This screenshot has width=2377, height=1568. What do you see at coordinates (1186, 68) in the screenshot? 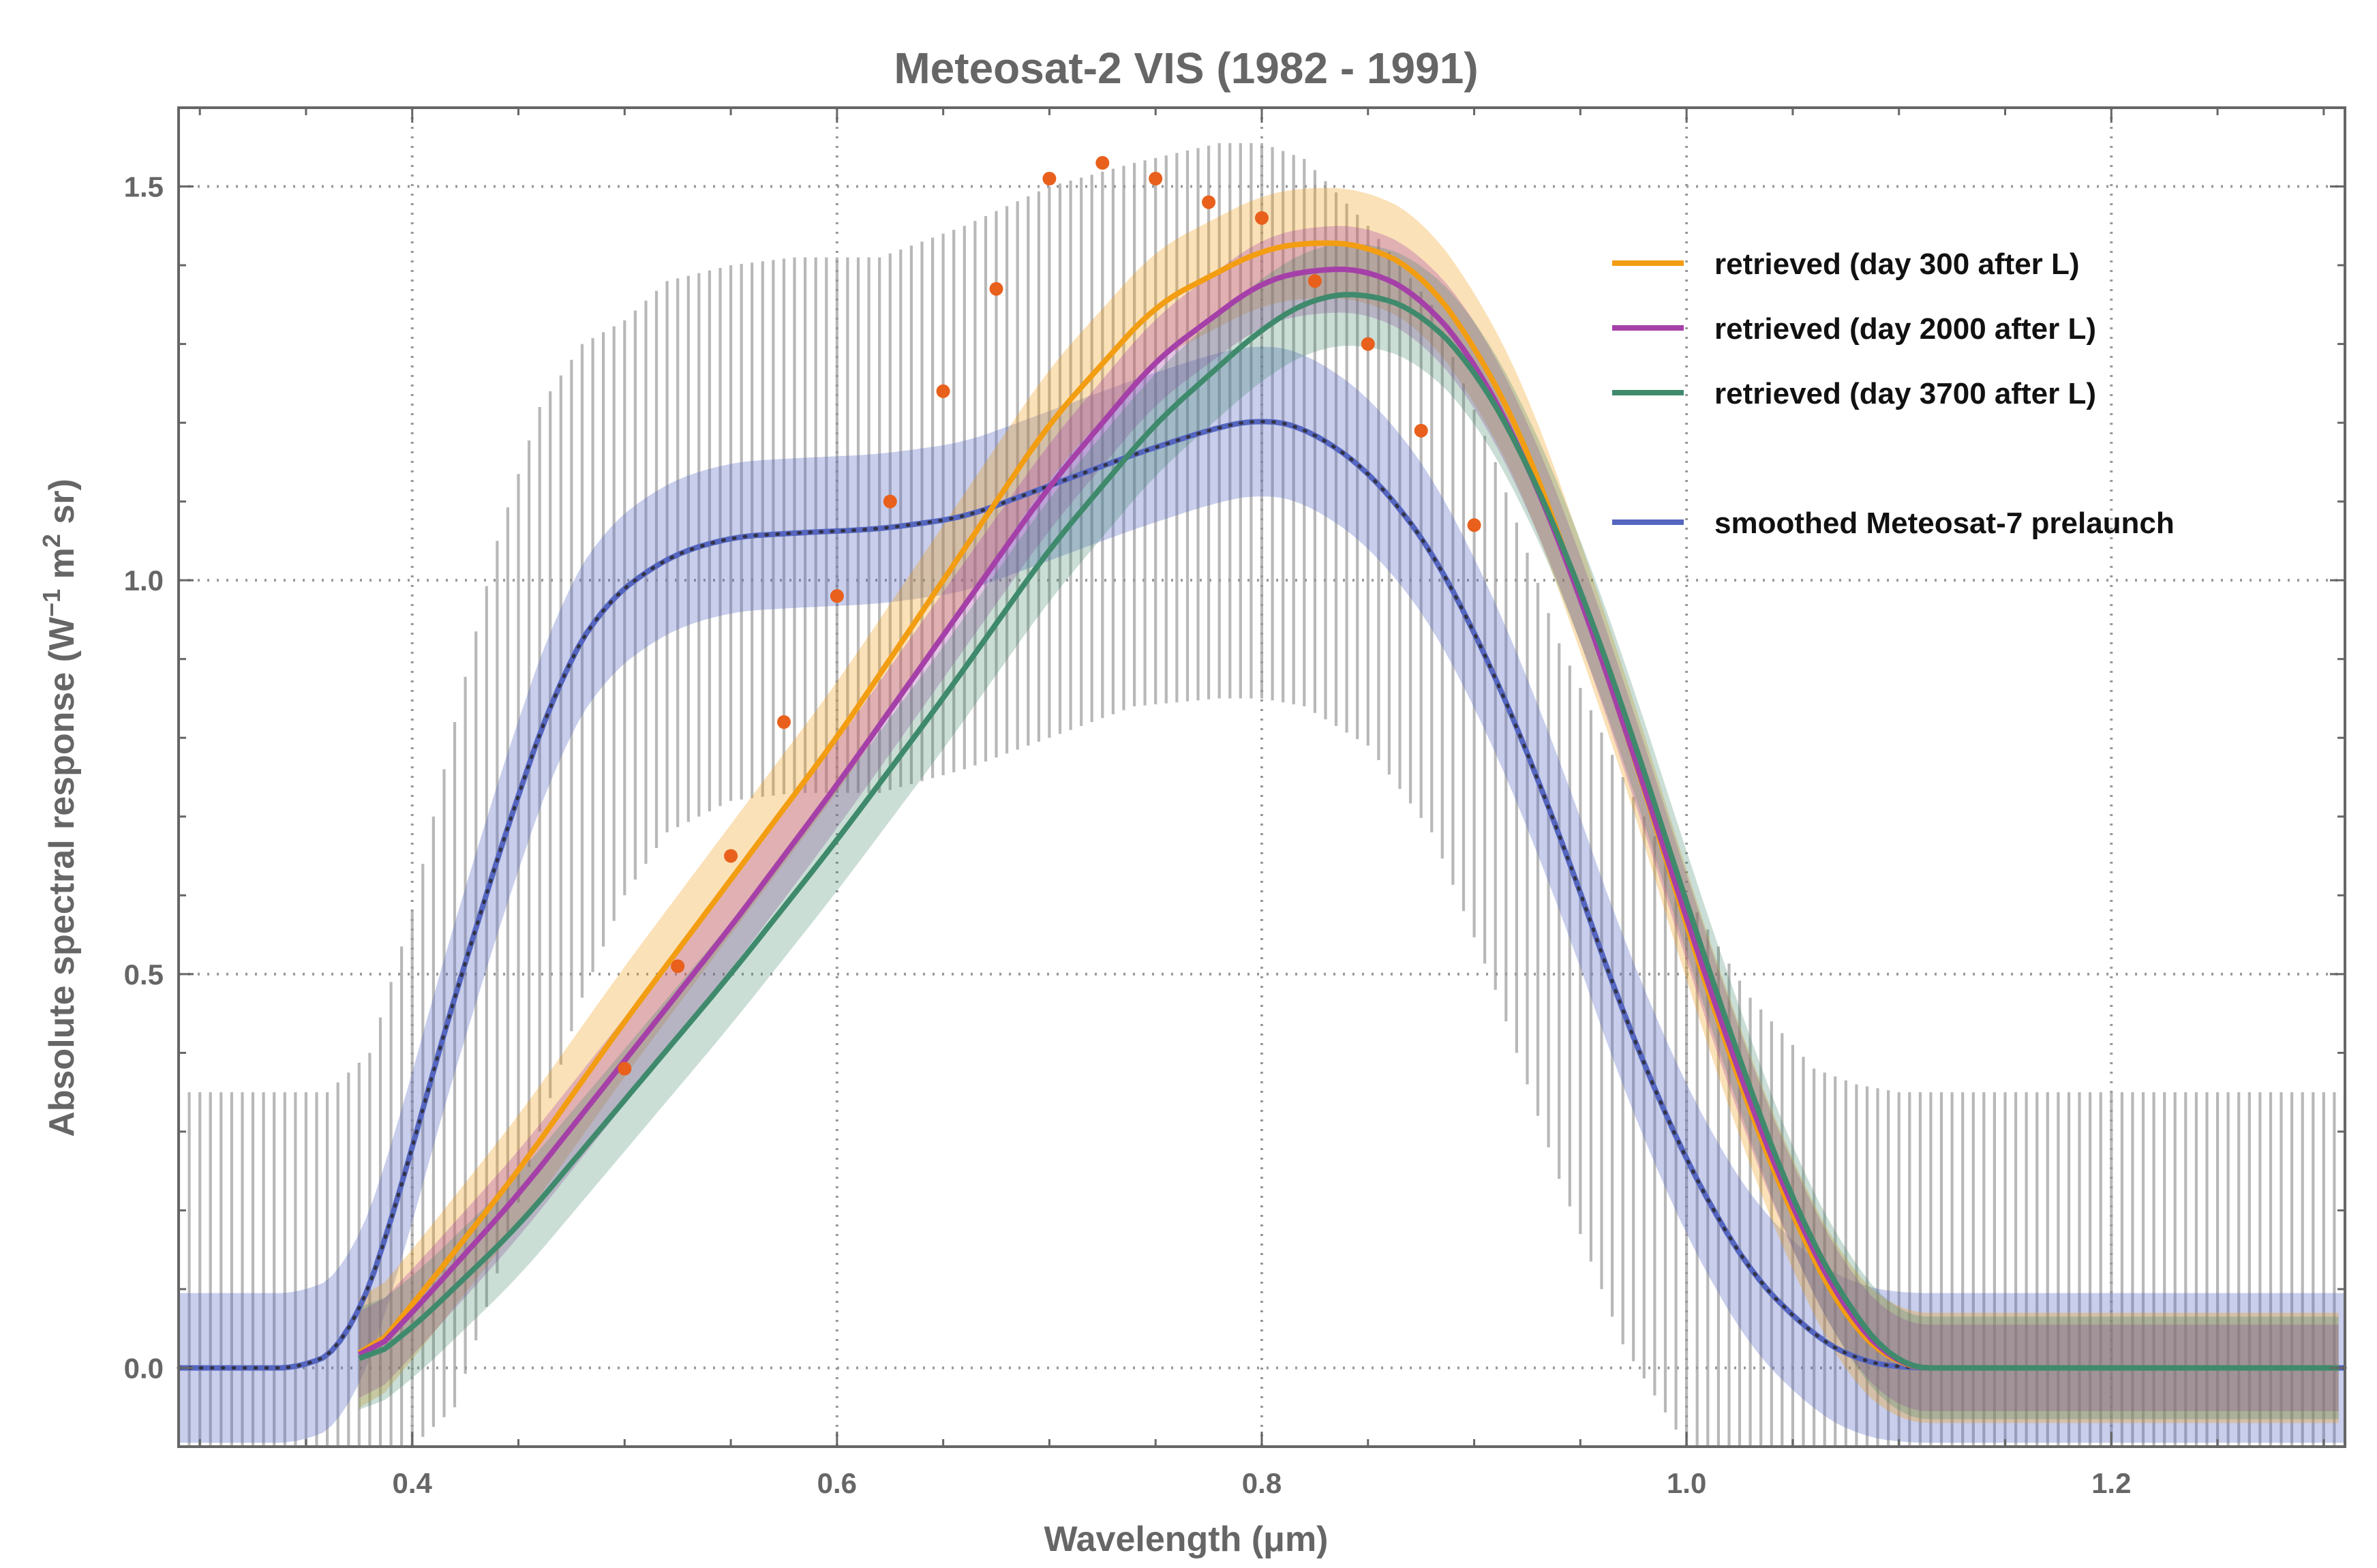
I see `chart-title: Meteosat-2 VIS (1982 - 1991)` at bounding box center [1186, 68].